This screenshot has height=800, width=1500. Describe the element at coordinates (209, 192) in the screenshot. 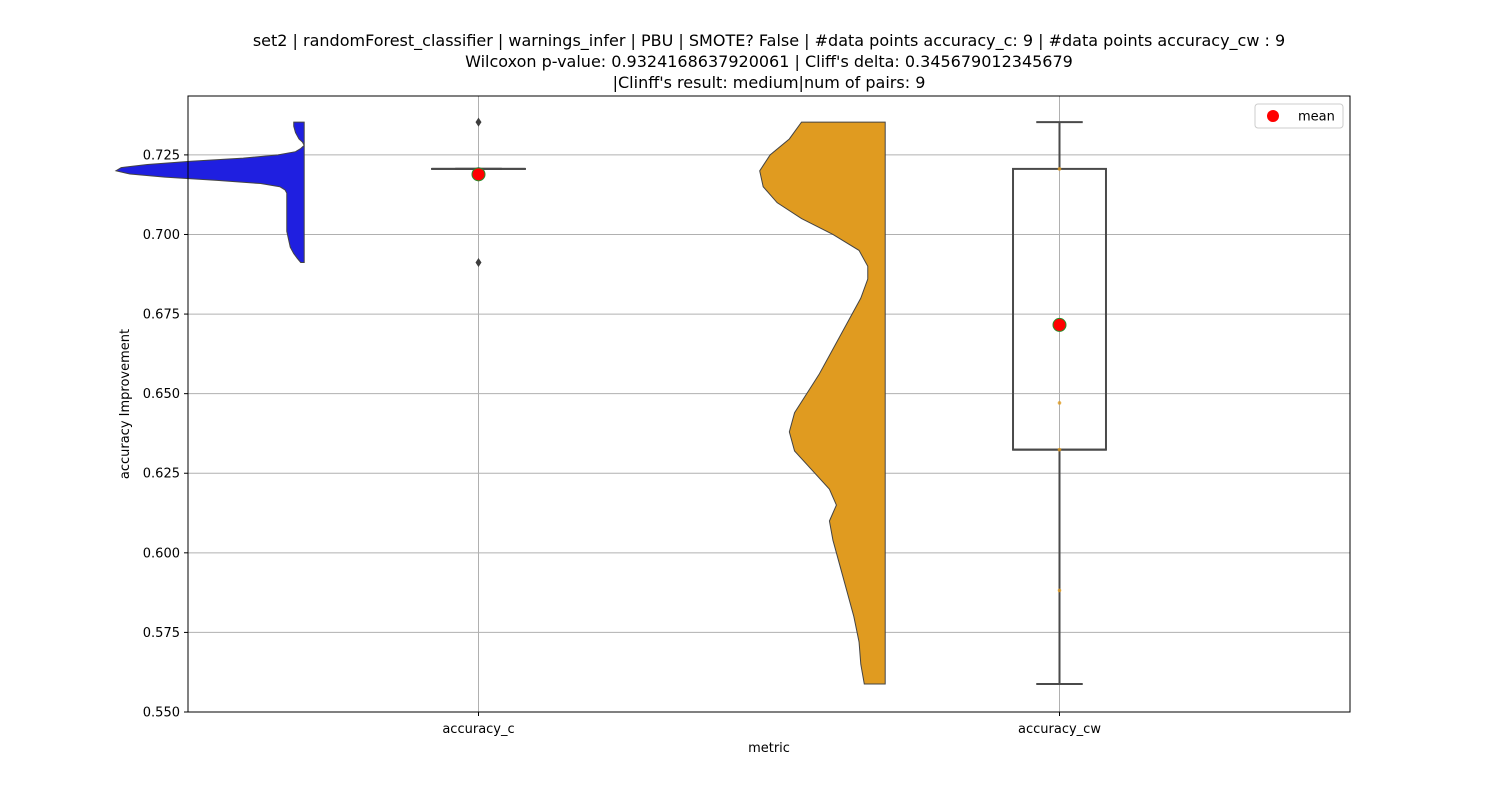

I see `violin-accuracy_c` at that location.